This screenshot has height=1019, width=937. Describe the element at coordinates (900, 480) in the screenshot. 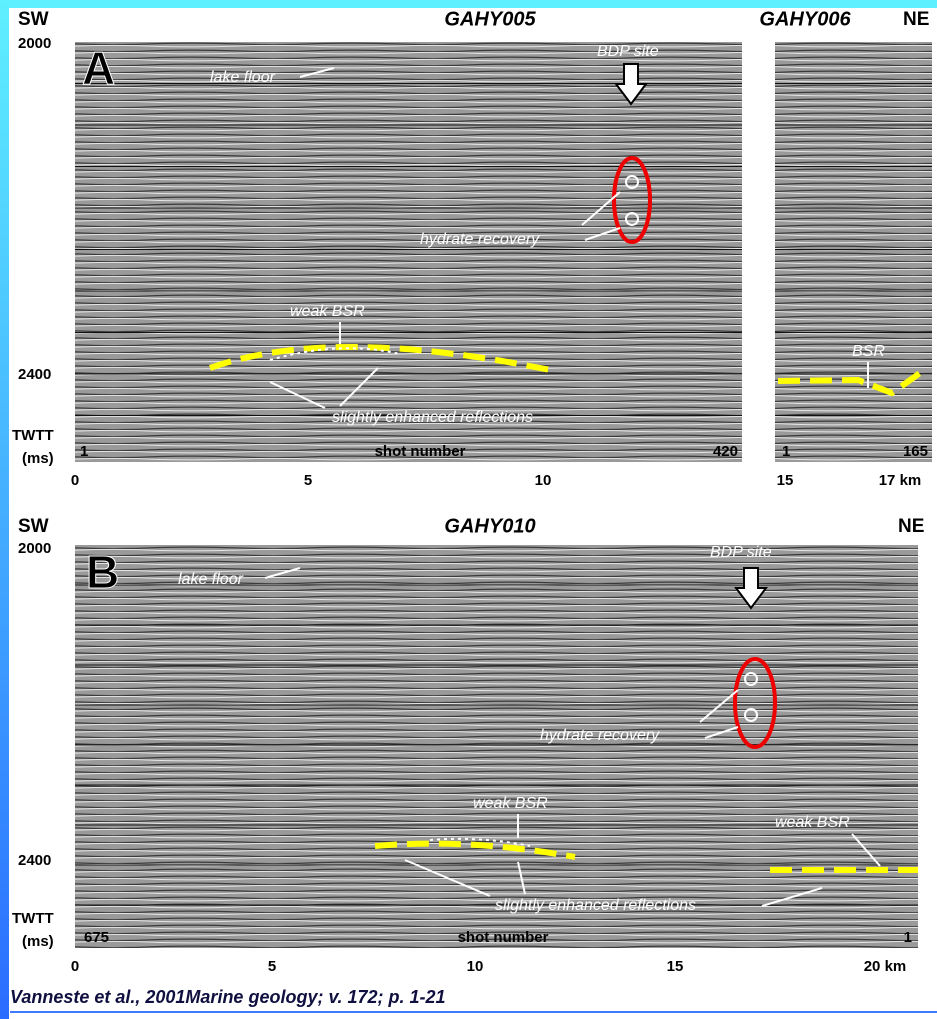

I see `x-label: 17 km` at that location.